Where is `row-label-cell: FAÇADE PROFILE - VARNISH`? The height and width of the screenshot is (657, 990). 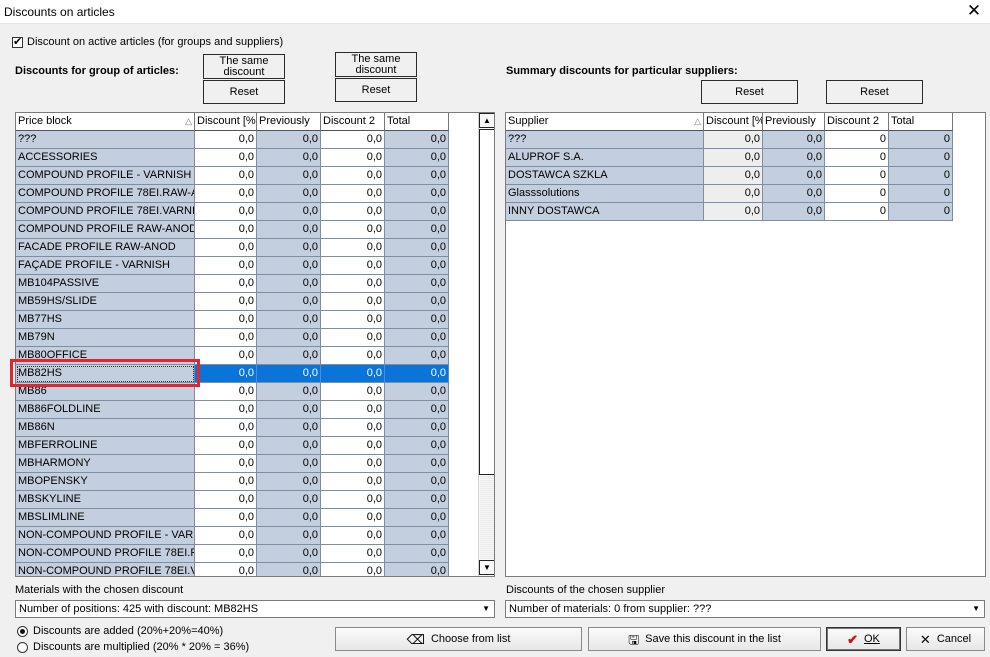 row-label-cell: FAÇADE PROFILE - VARNISH is located at coordinates (105, 266).